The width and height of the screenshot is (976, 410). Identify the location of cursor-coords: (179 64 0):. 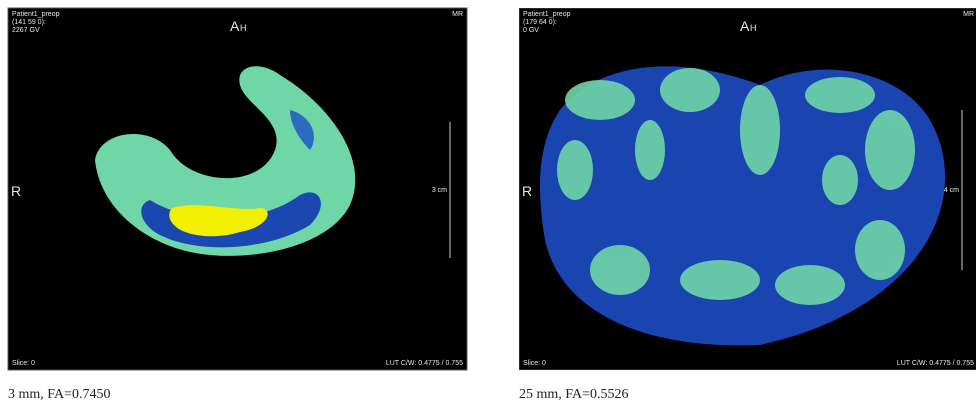
(540, 22).